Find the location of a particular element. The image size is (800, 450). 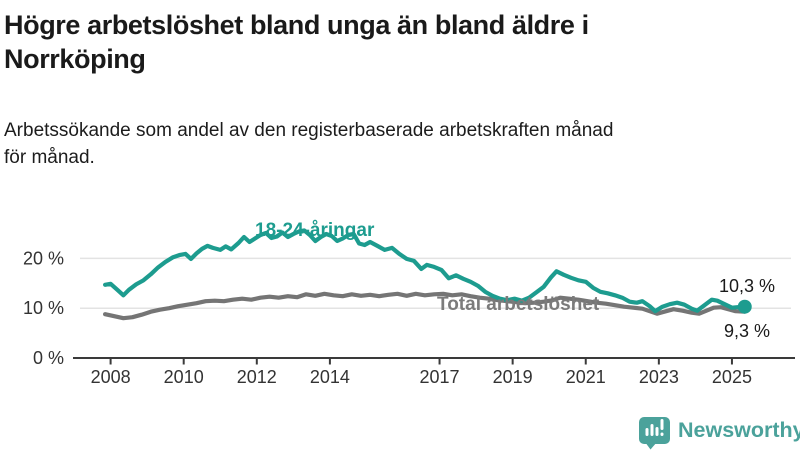

x-tick-label-2008: 2008 is located at coordinates (111, 377).